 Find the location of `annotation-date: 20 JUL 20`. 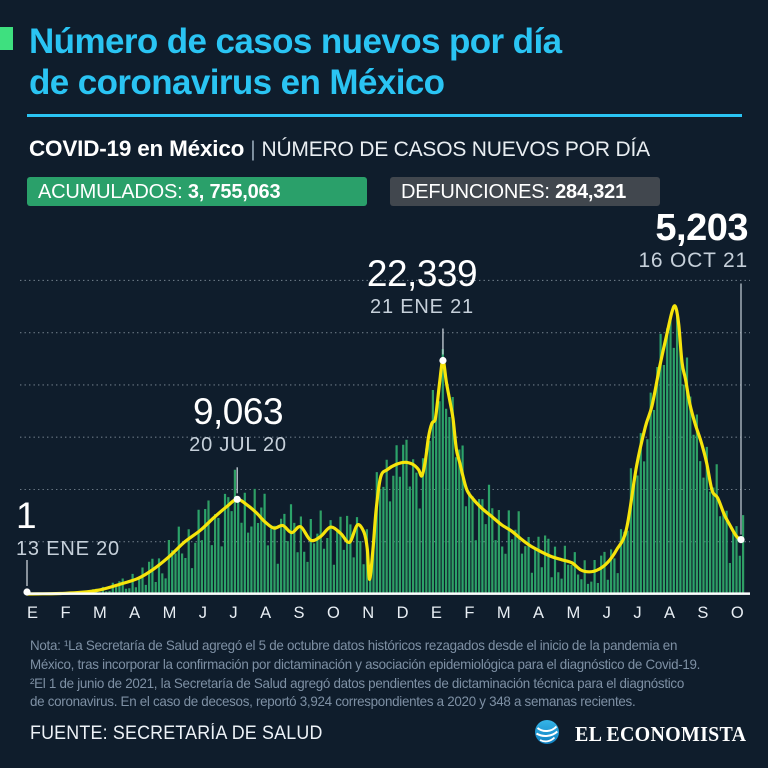

annotation-date: 20 JUL 20 is located at coordinates (238, 445).